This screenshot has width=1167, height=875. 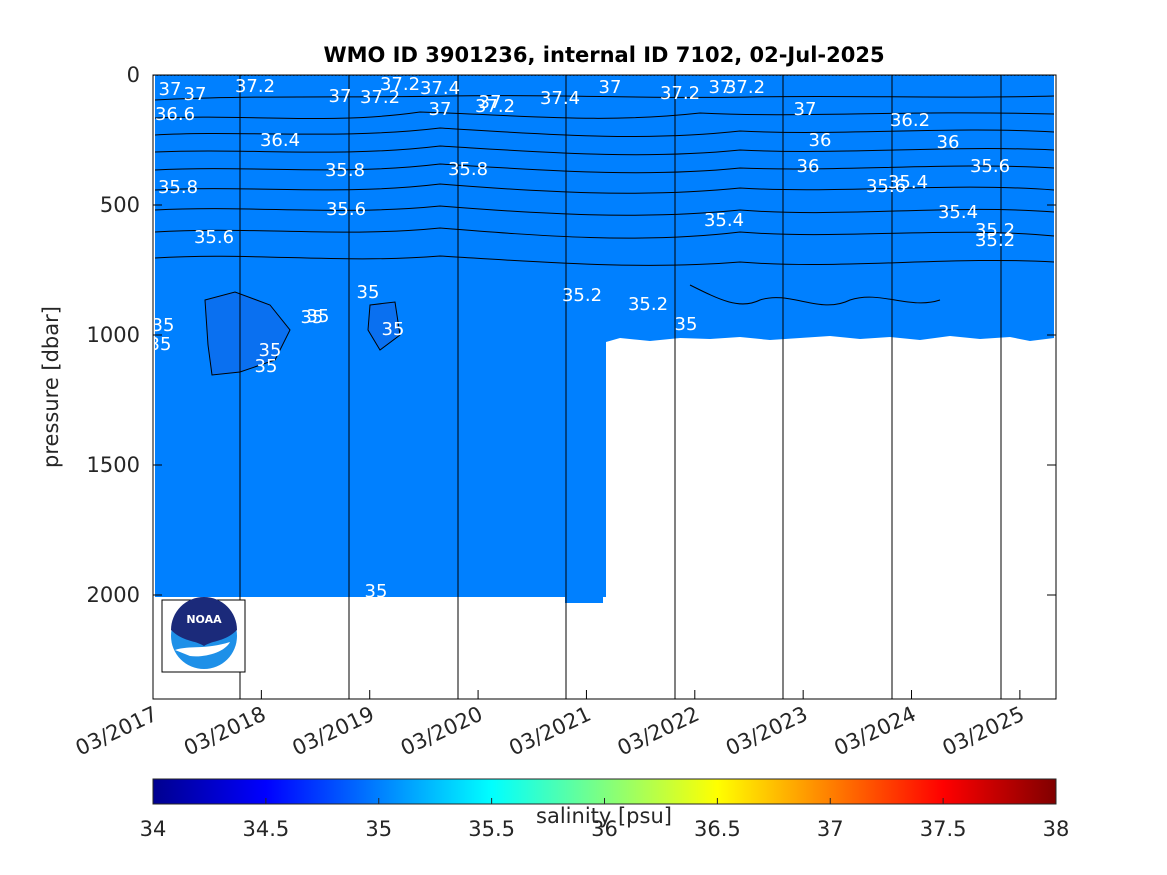 I want to click on noaa-logo-text: NOAA, so click(x=204, y=619).